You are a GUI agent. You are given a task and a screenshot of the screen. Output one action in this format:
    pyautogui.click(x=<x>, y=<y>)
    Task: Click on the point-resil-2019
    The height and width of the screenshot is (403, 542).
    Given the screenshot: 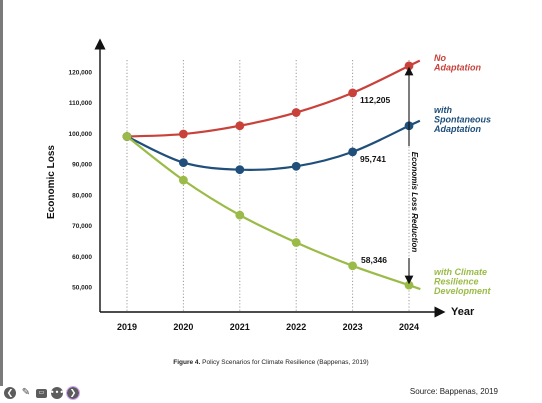 What is the action you would take?
    pyautogui.click(x=127, y=136)
    